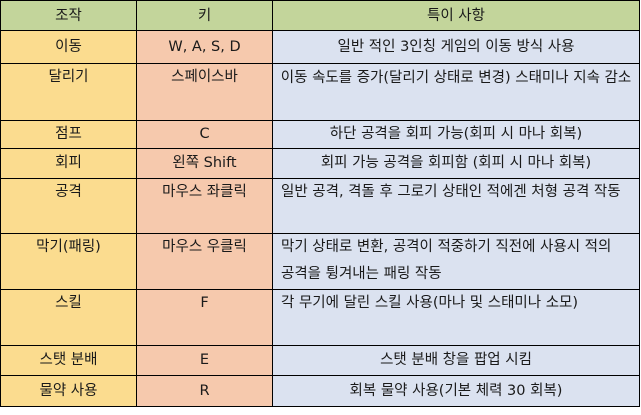 The width and height of the screenshot is (641, 415). I want to click on table-row: 점프 C 하단 공격을 회피 가능(회피 시 마나 회복), so click(320, 134).